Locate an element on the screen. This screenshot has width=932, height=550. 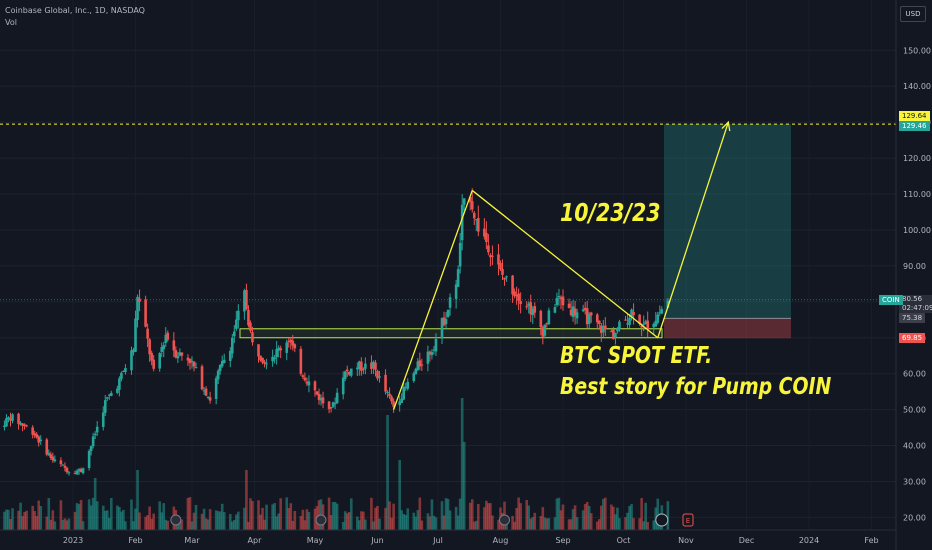
etf-annotation: BTC SPOT ETF. is located at coordinates (636, 356).